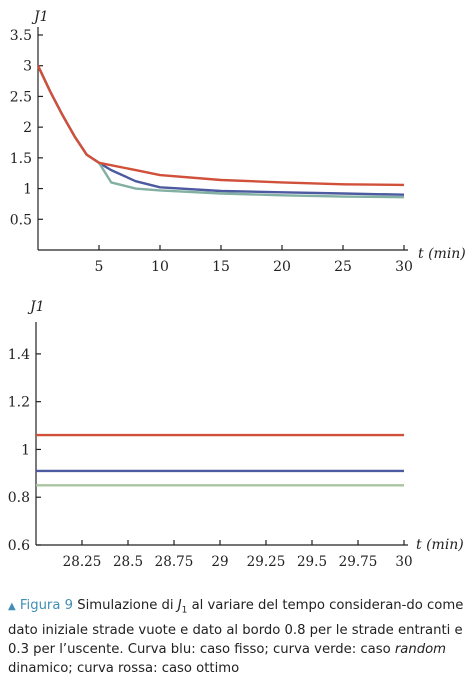  What do you see at coordinates (21, 220) in the screenshot?
I see `y-tick-label: 0.5` at bounding box center [21, 220].